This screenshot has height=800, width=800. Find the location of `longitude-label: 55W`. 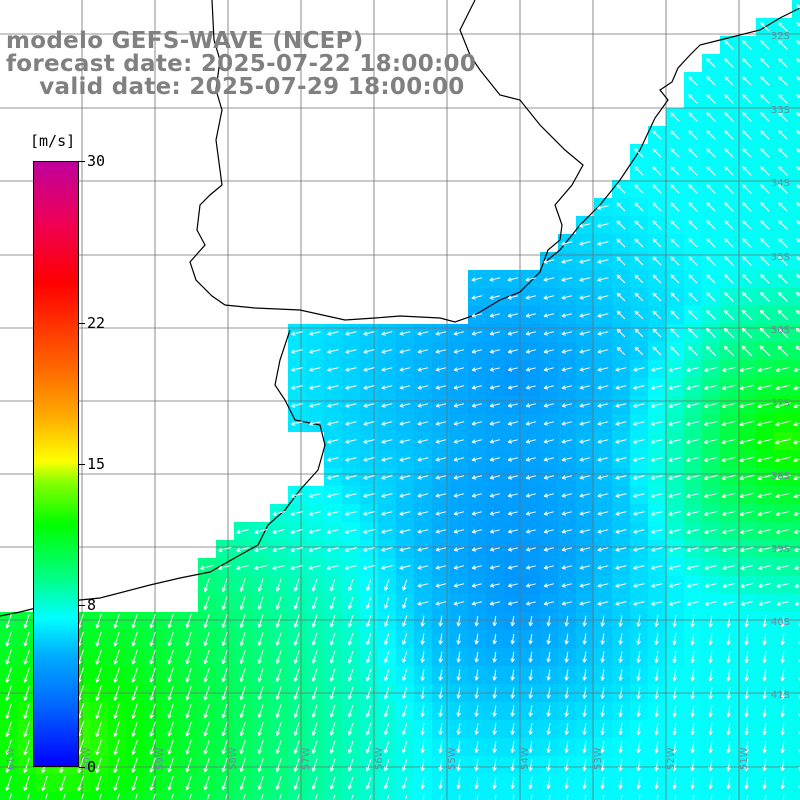

longitude-label: 55W is located at coordinates (452, 758).